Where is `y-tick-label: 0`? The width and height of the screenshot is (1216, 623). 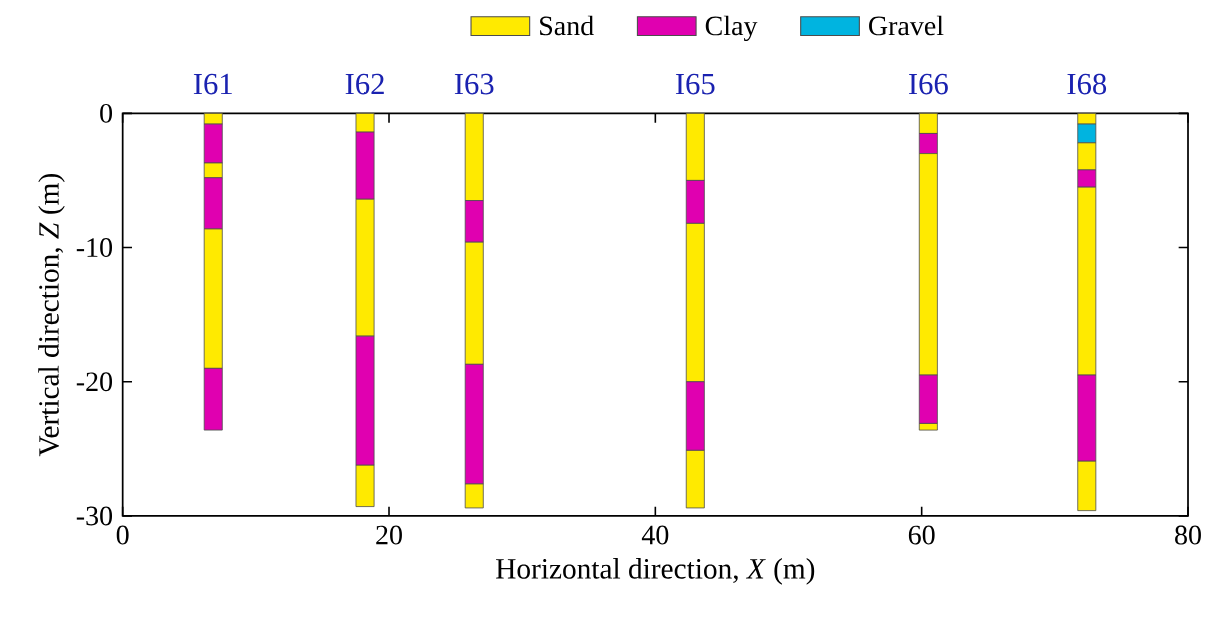
y-tick-label: 0 is located at coordinates (106, 113).